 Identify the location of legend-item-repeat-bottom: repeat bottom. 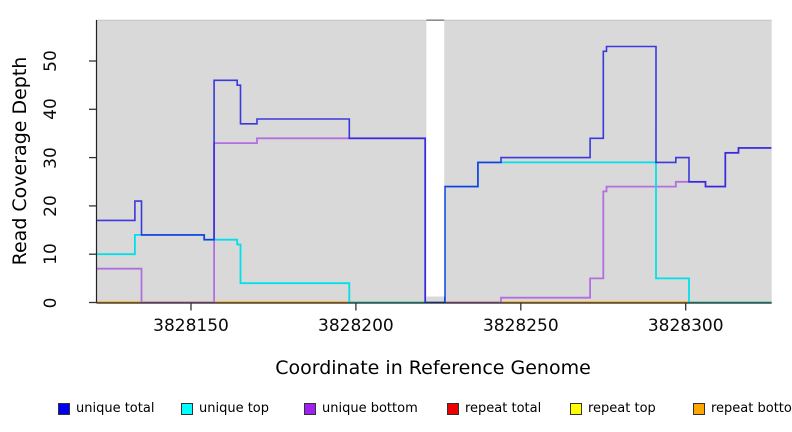
(742, 408).